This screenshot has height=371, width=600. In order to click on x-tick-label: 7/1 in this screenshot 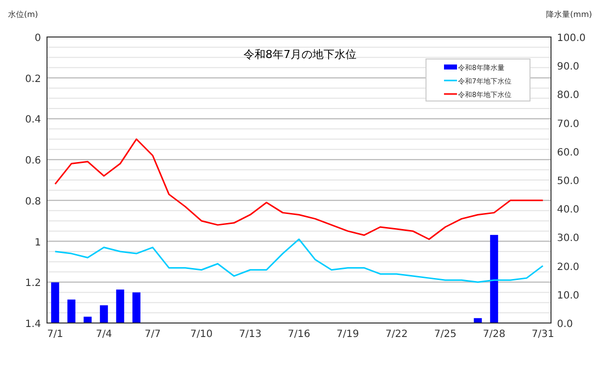, I will do `click(55, 334)`.